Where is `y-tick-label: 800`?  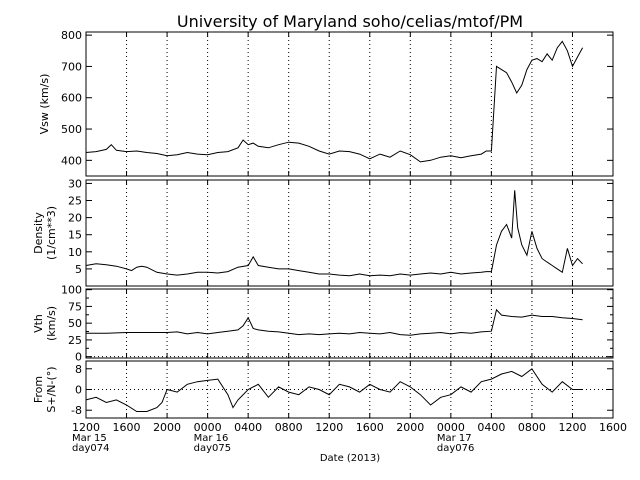 y-tick-label: 800 is located at coordinates (71, 35).